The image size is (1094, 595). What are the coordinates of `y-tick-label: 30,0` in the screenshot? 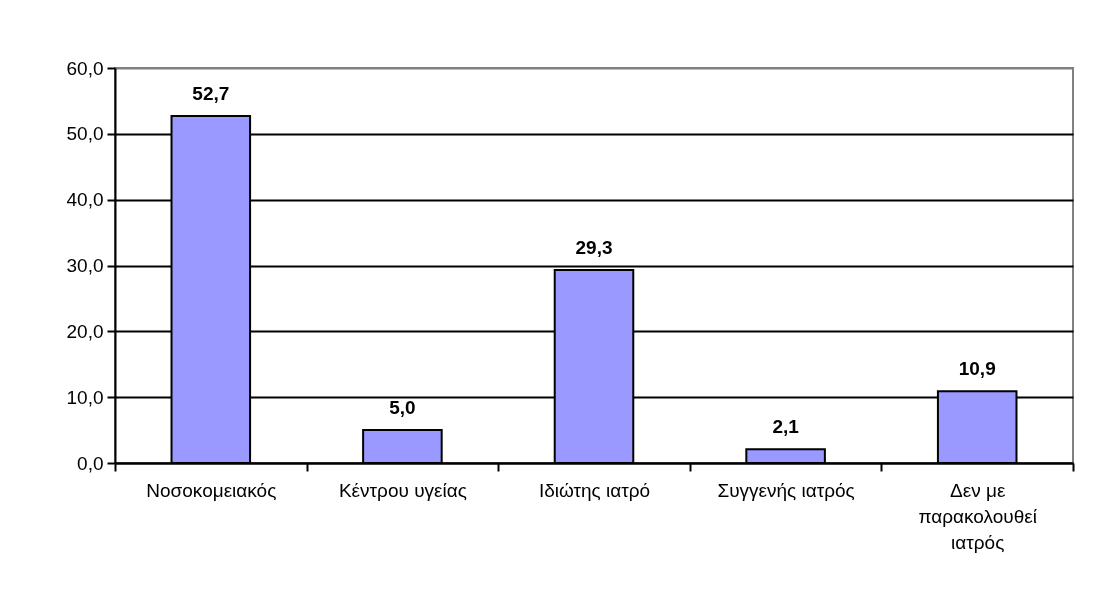 It's located at (85, 265).